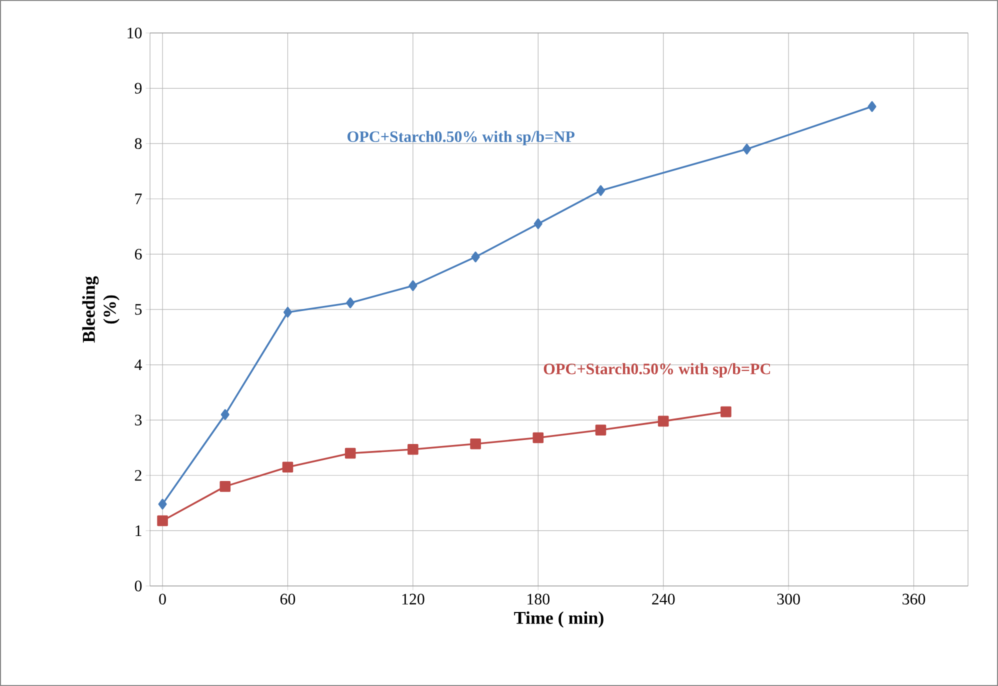  What do you see at coordinates (663, 599) in the screenshot?
I see `x-tick-label: 240` at bounding box center [663, 599].